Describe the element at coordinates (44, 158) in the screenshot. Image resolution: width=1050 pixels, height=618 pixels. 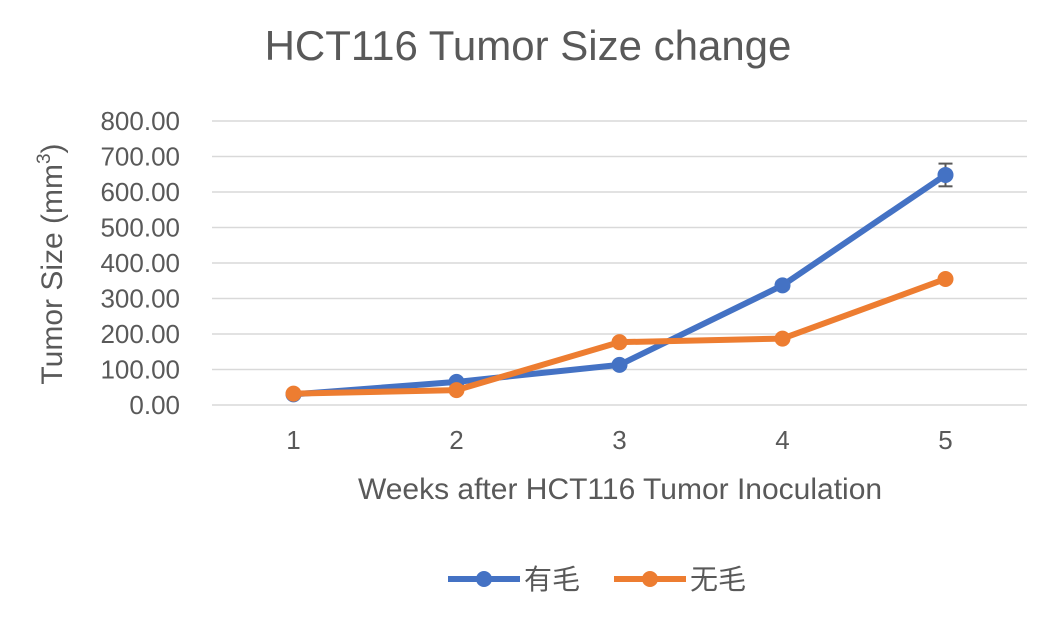
I see `y-axis-title-superscript: 3` at that location.